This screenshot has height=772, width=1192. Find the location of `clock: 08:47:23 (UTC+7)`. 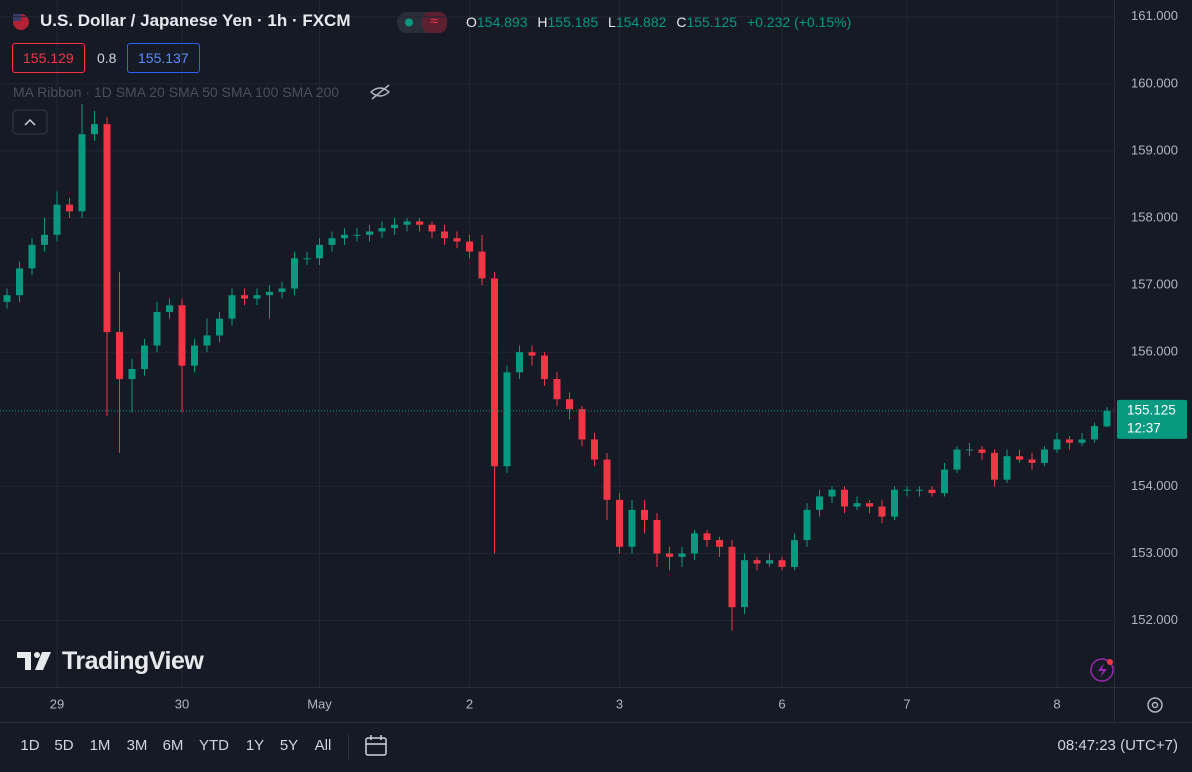

clock: 08:47:23 (UTC+7) is located at coordinates (1117, 745).